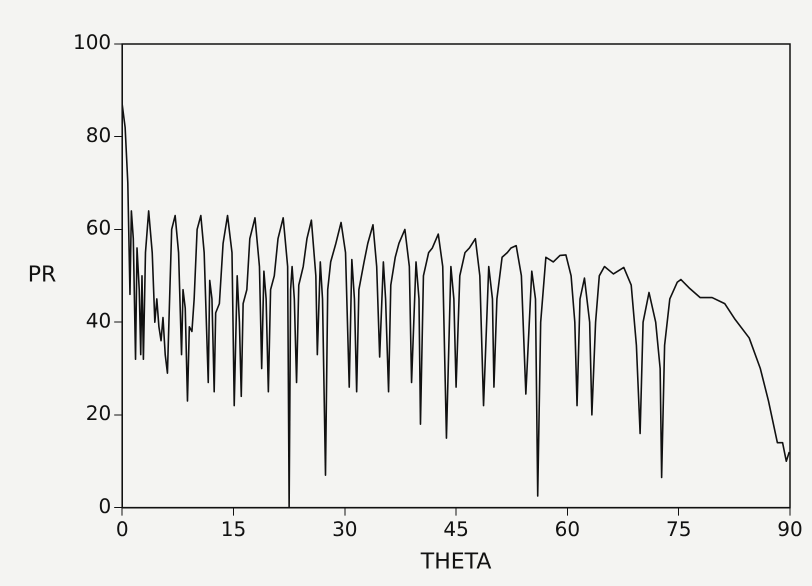  What do you see at coordinates (99, 320) in the screenshot?
I see `y-tick-label: 40` at bounding box center [99, 320].